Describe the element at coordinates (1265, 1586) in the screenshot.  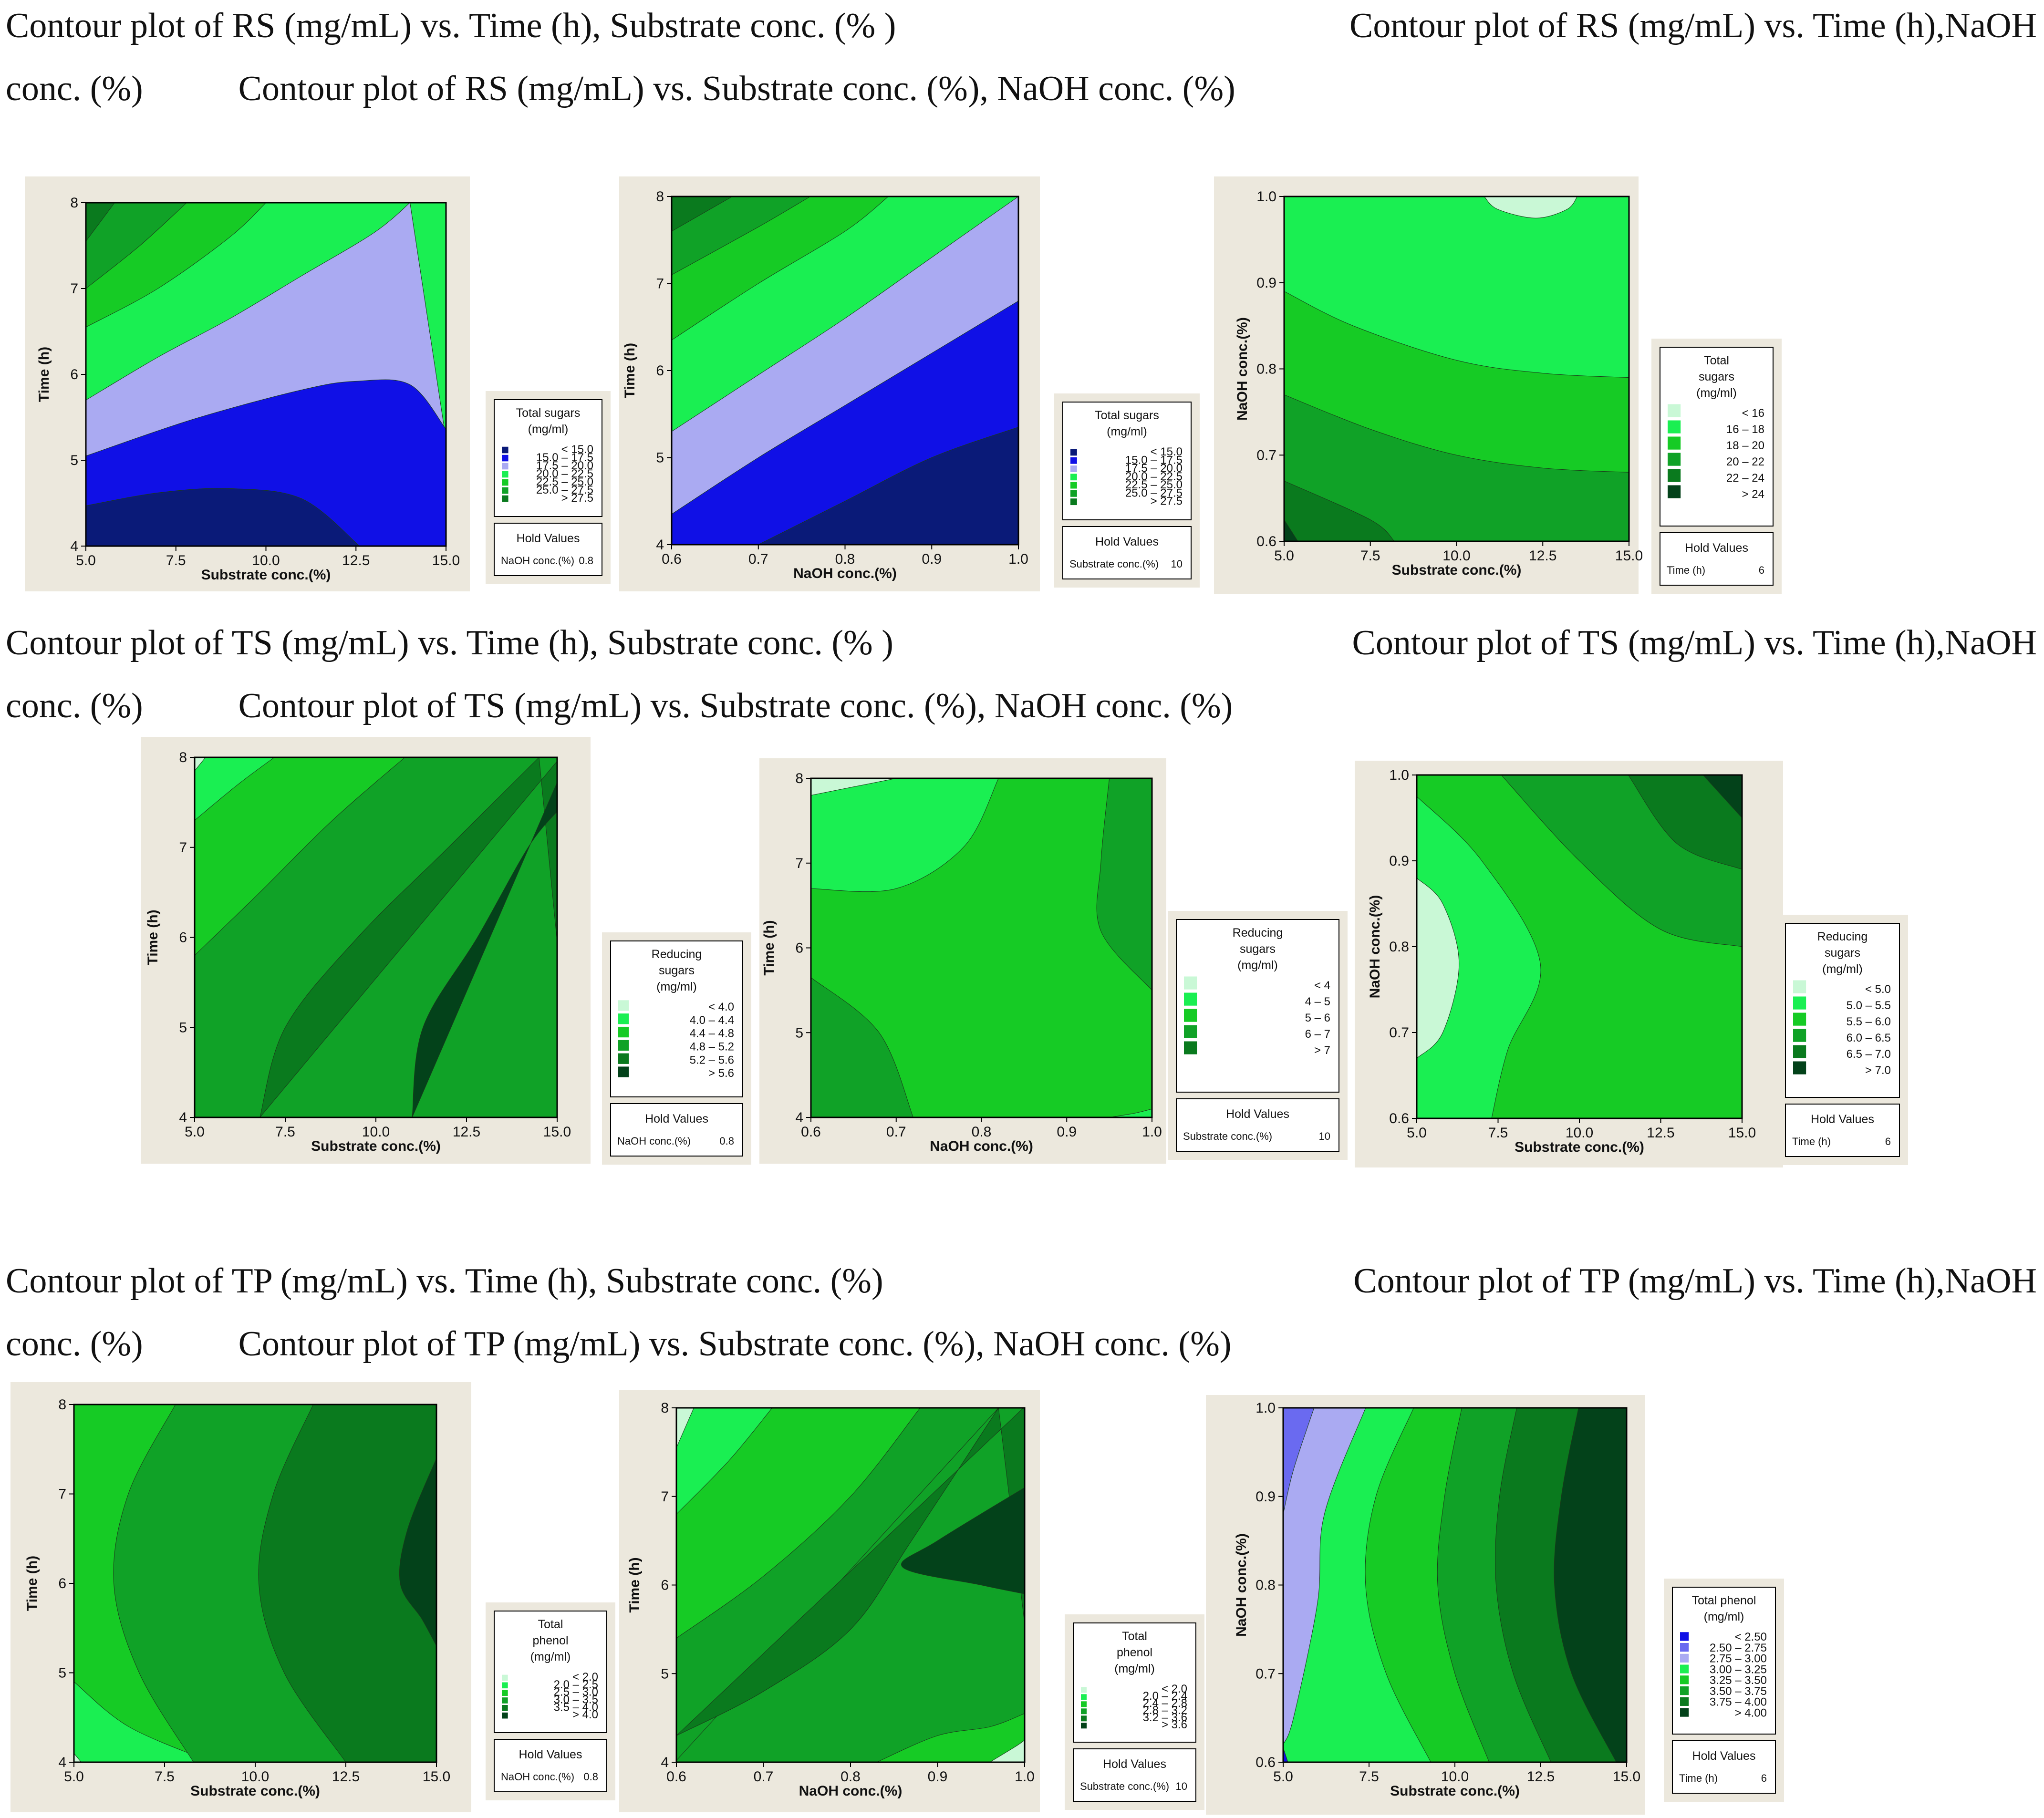
I see `y-tick-label: 0.8` at that location.